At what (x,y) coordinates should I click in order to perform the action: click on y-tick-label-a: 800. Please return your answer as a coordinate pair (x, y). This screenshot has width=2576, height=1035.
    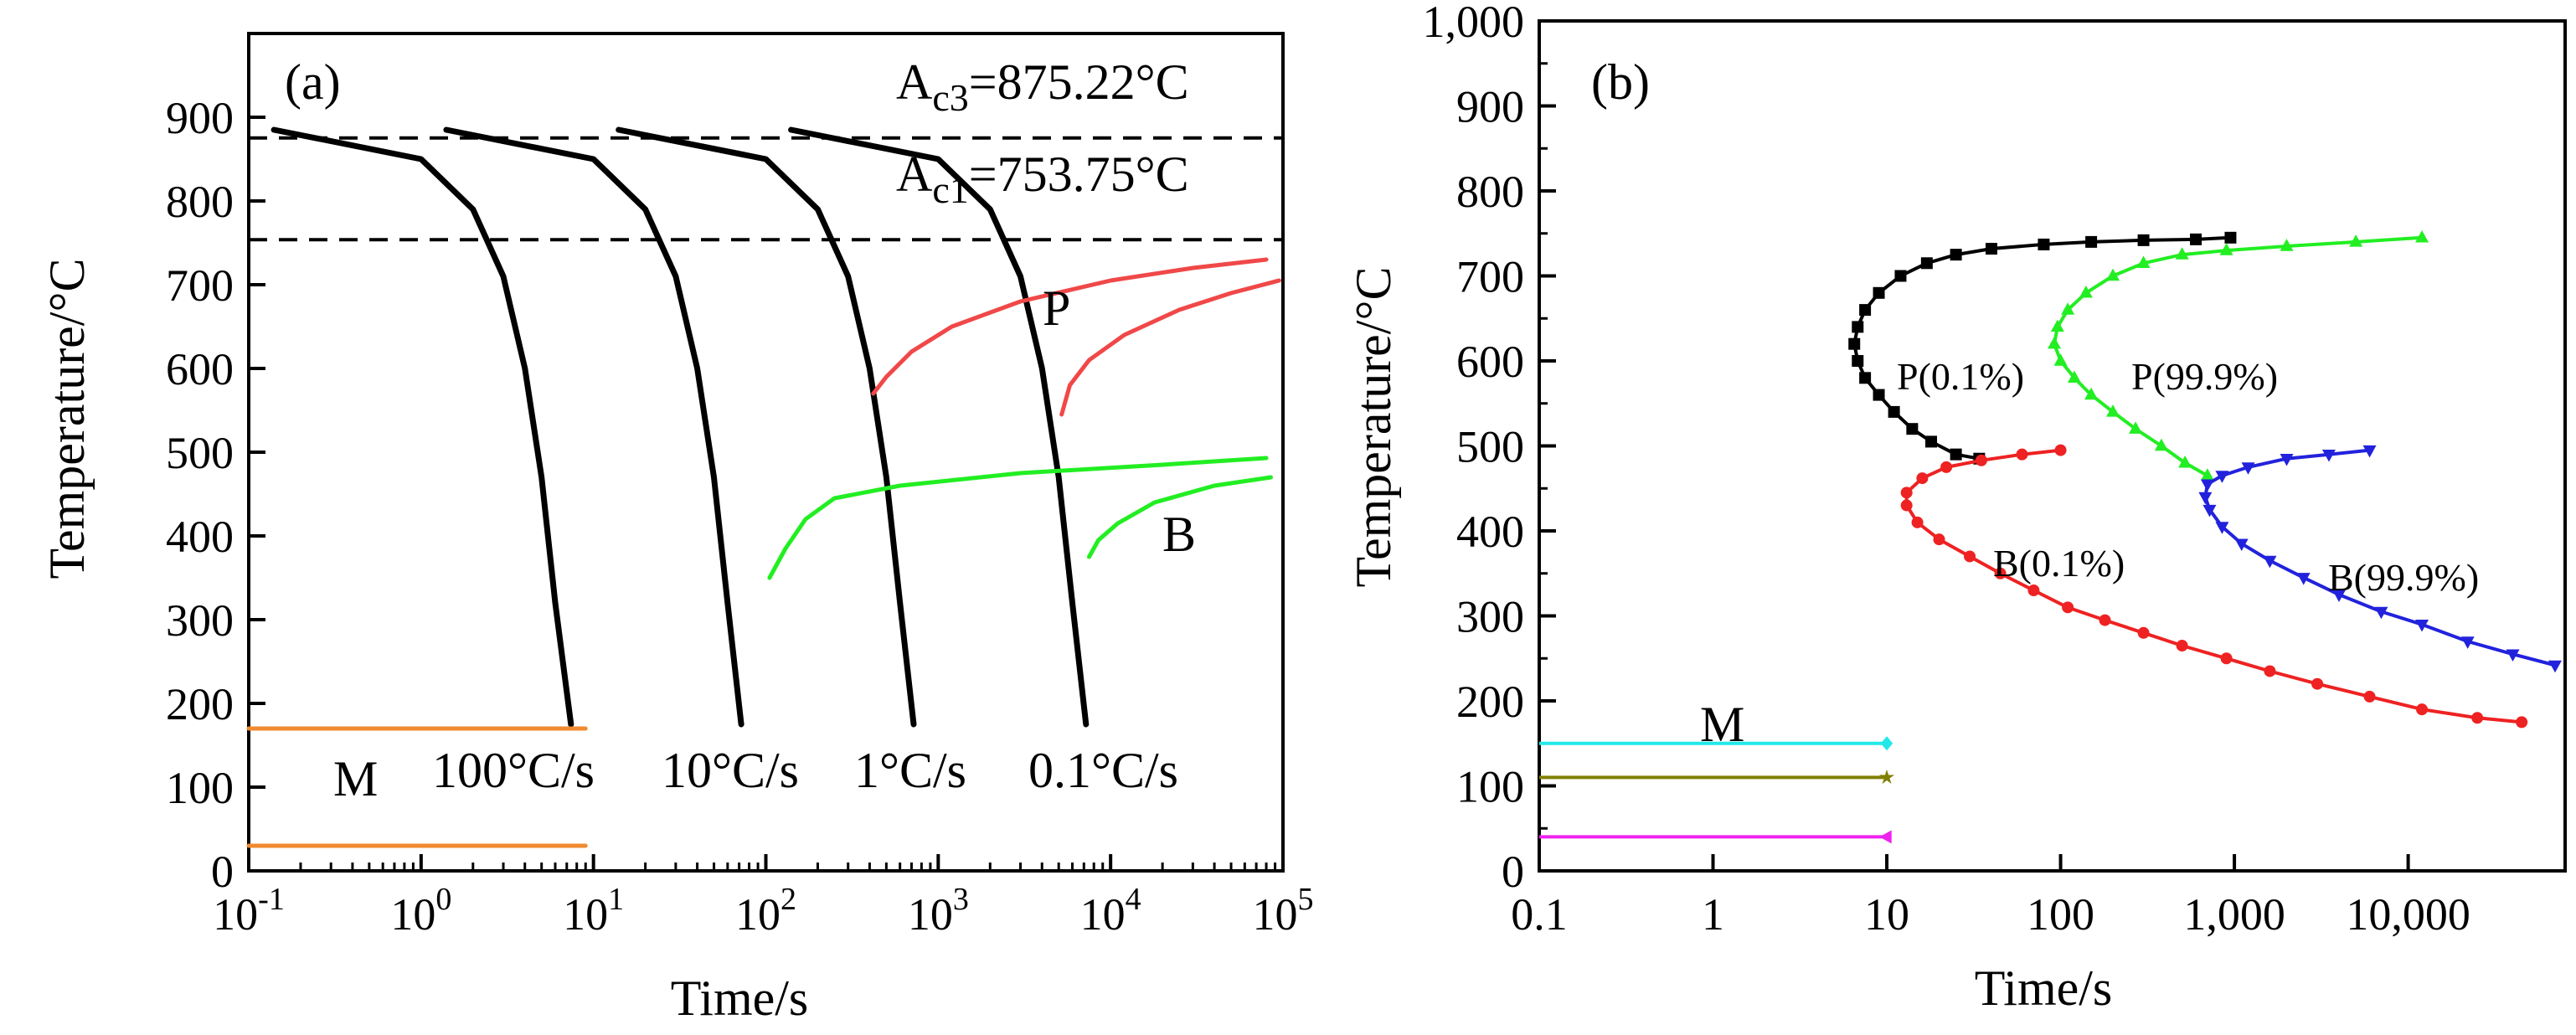
    Looking at the image, I should click on (200, 202).